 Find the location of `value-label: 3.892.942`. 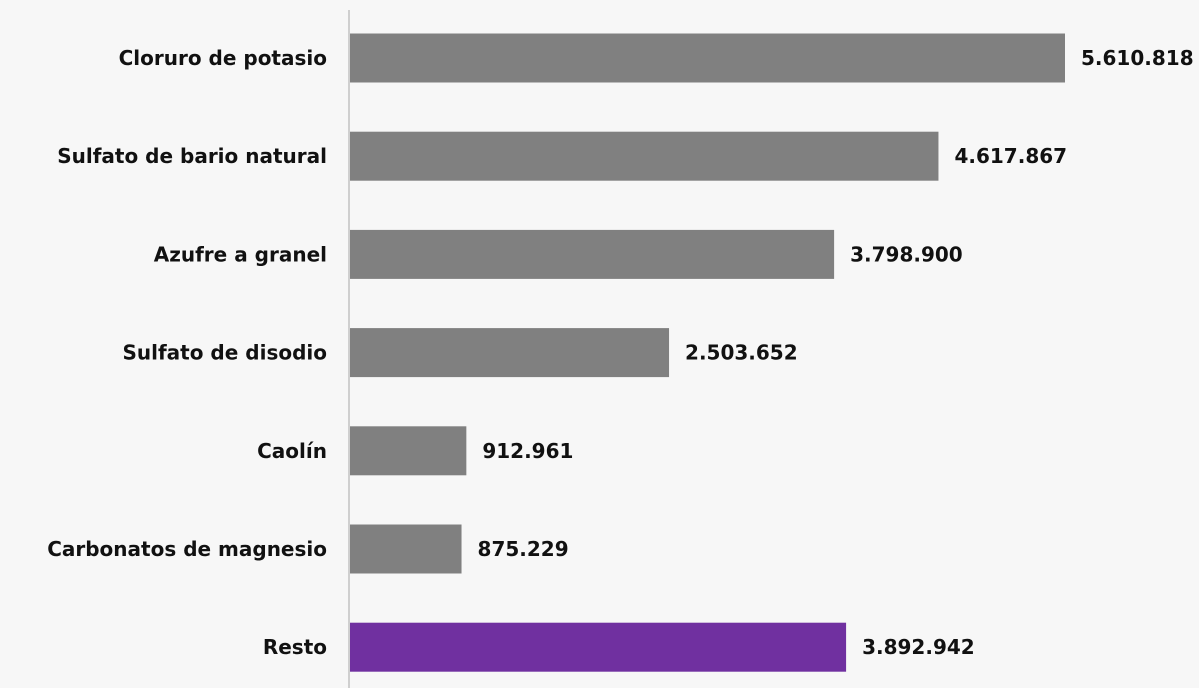

value-label: 3.892.942 is located at coordinates (918, 647).